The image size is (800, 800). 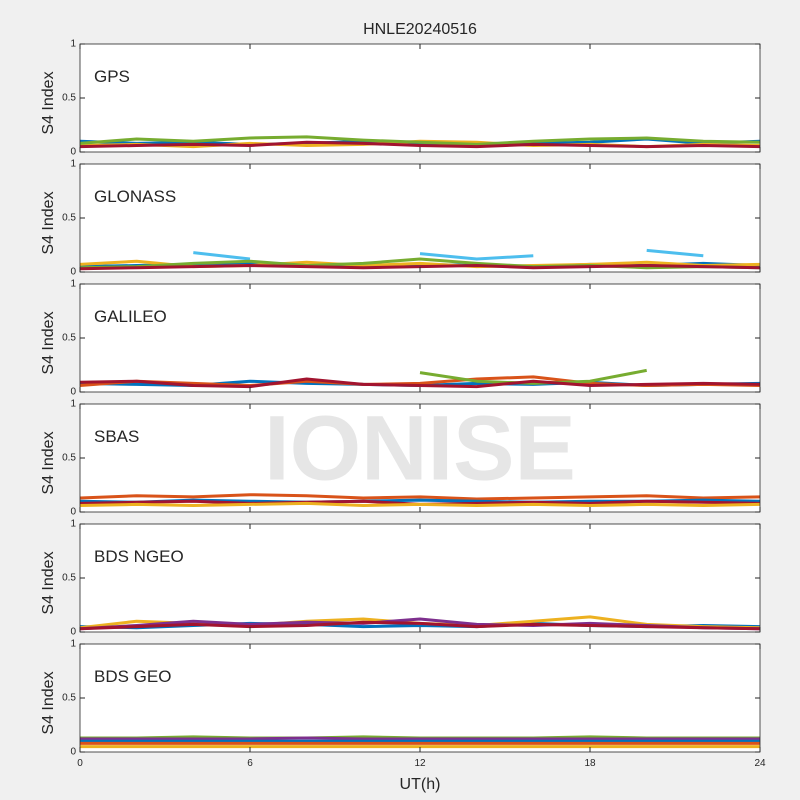 What do you see at coordinates (420, 784) in the screenshot?
I see `x-axis-label: UT(h)` at bounding box center [420, 784].